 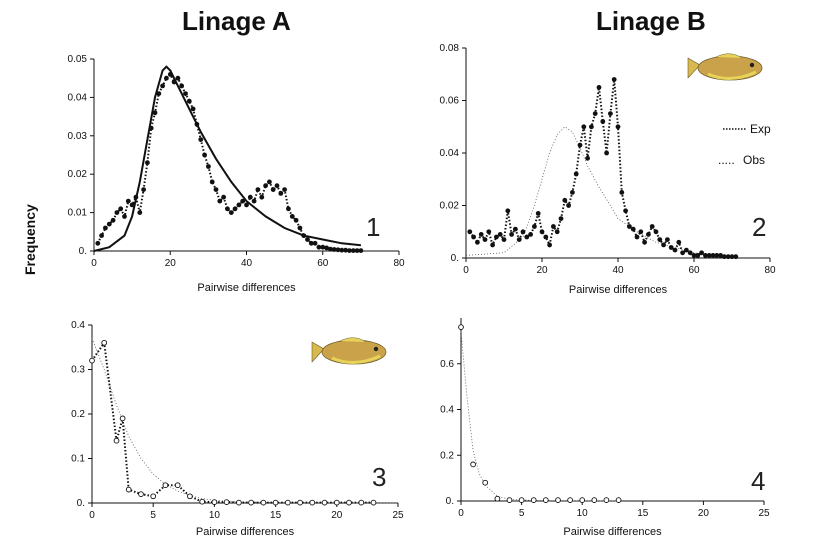 I want to click on y-tick: 0.2, so click(x=81, y=414).